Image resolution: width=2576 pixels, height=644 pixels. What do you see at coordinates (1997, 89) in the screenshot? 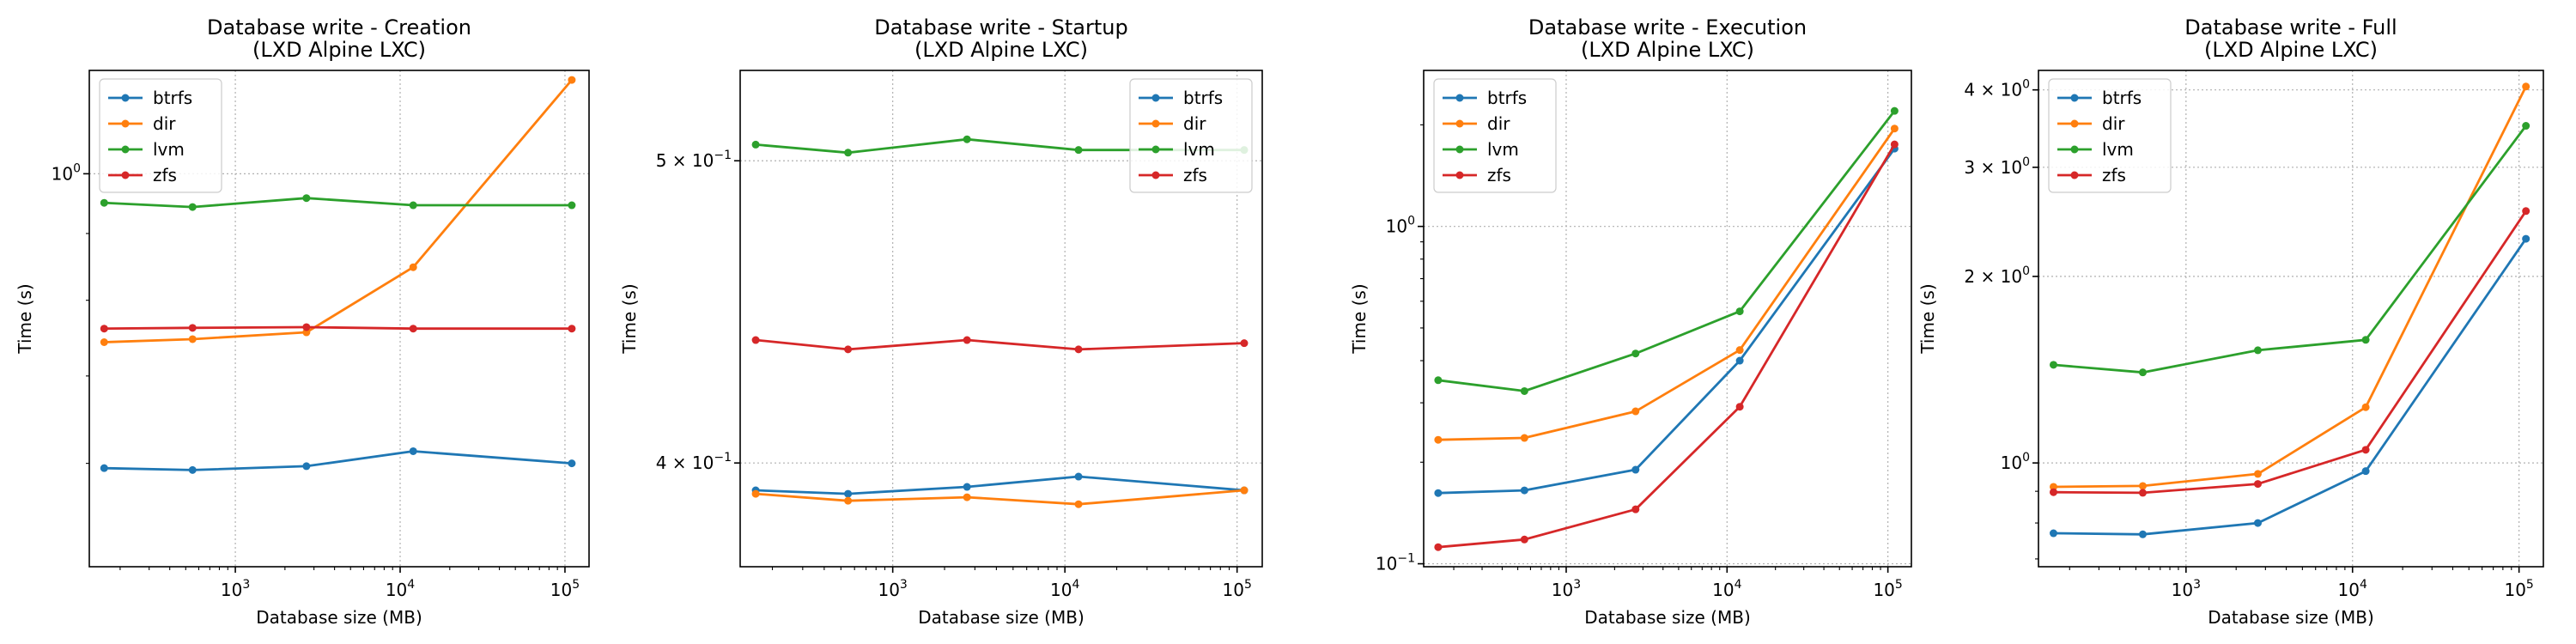
I see `y-tick-label: 4 × 100` at bounding box center [1997, 89].